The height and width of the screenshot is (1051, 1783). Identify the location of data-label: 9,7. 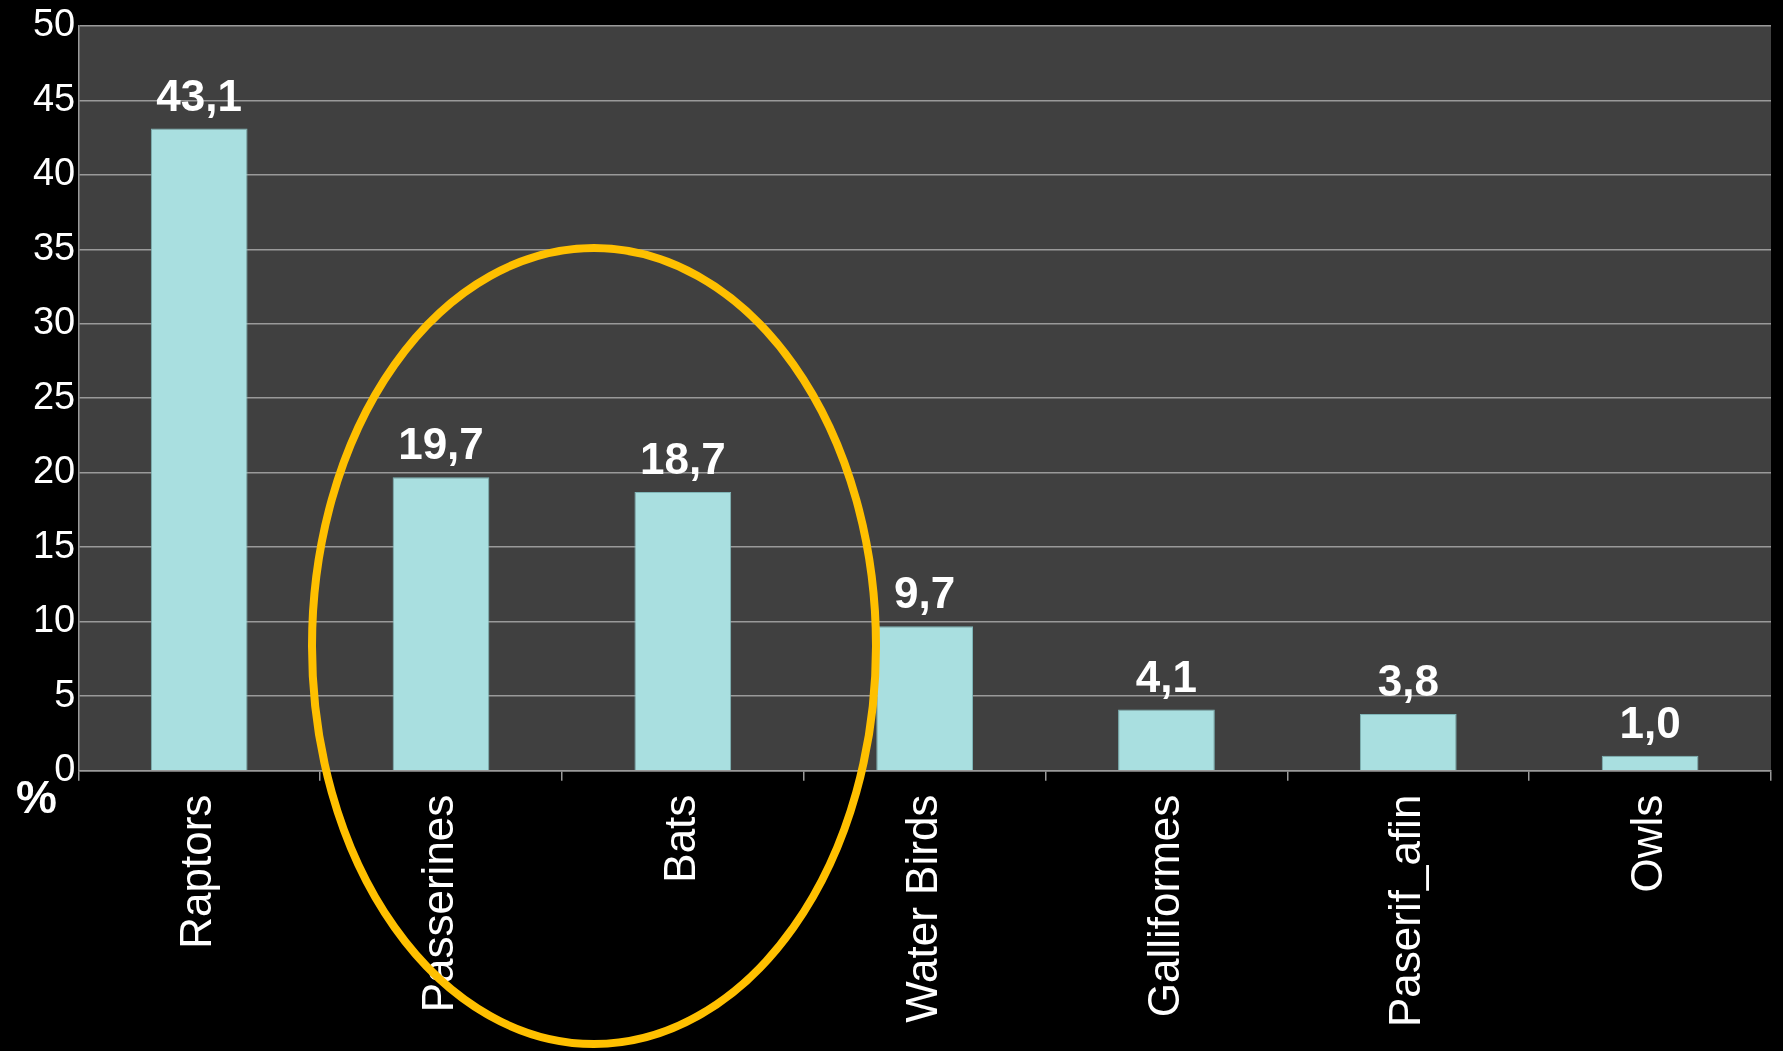
(925, 593).